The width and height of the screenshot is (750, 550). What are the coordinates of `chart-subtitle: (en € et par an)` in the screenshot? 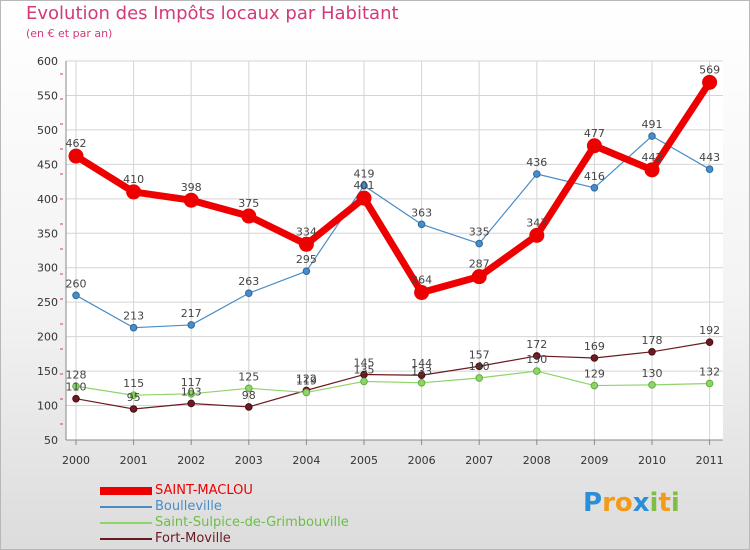 It's located at (69, 33).